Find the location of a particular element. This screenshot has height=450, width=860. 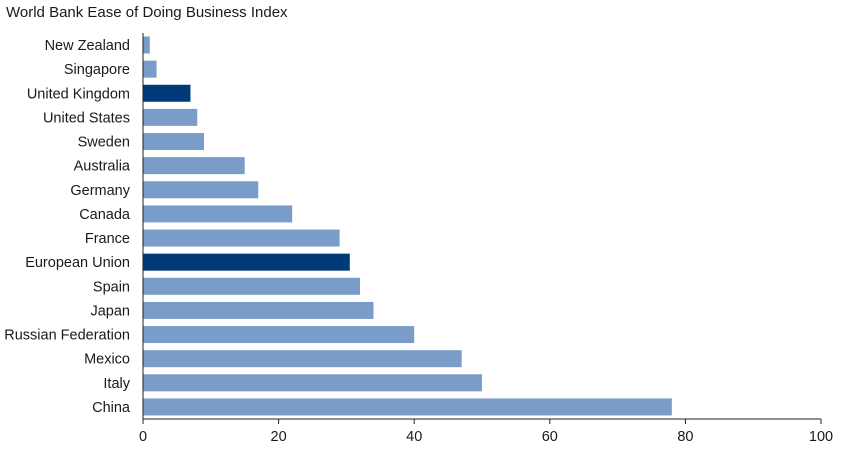

x-tick-label: 100 is located at coordinates (821, 437).